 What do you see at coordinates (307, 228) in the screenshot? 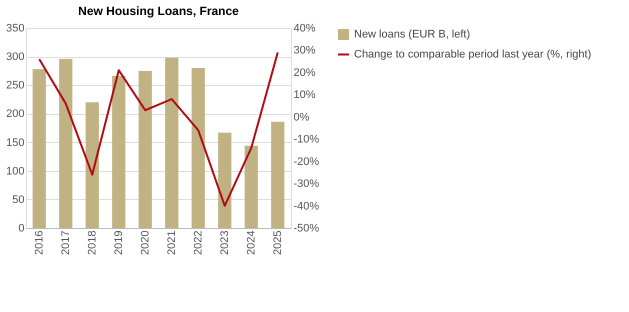
I see `y2-tick-label: -50%` at bounding box center [307, 228].